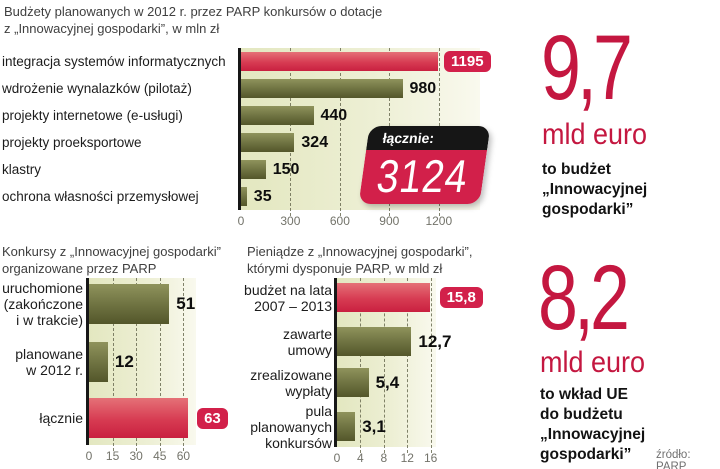 This screenshot has height=469, width=720. What do you see at coordinates (100, 196) in the screenshot?
I see `category-label-line: ochrona własności przemysłowej` at bounding box center [100, 196].